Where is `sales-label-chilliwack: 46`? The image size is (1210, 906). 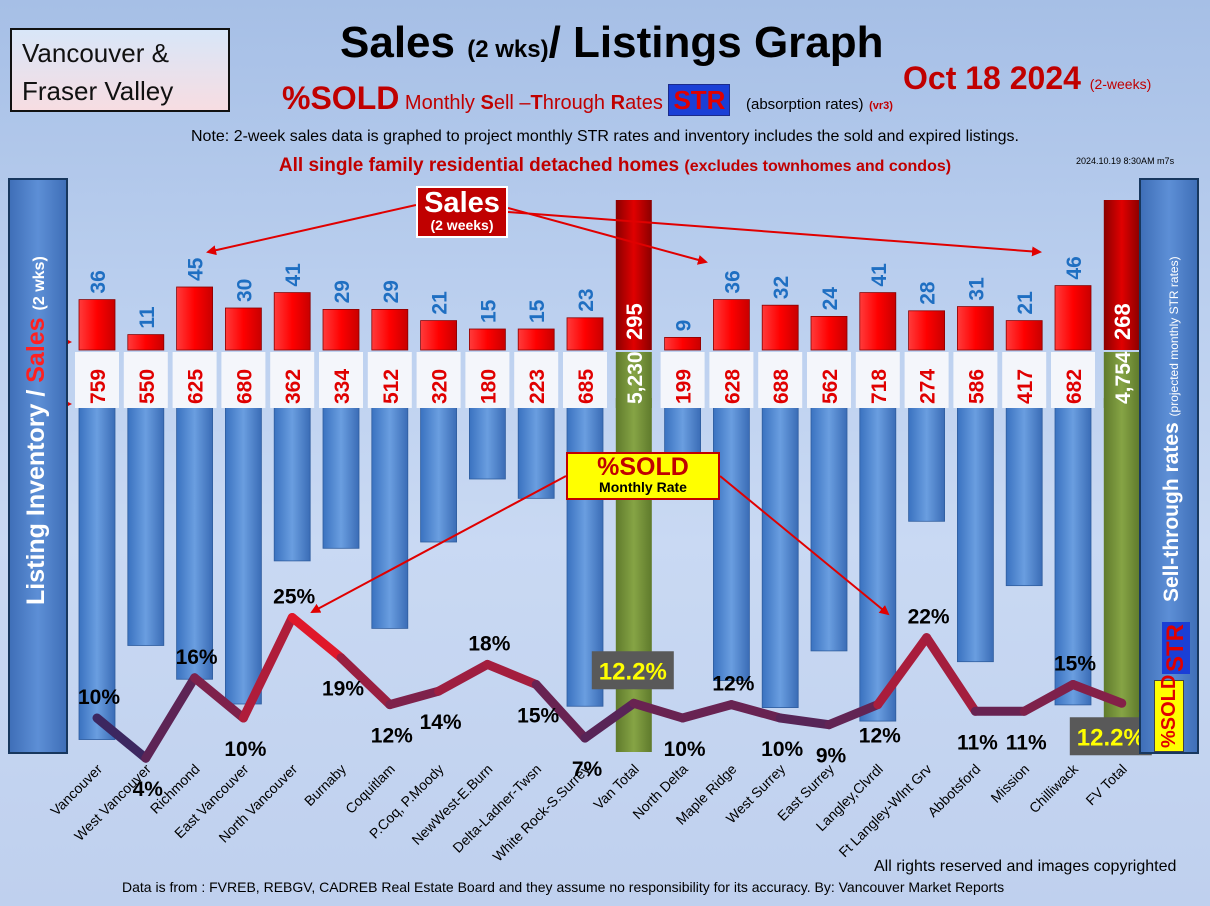
sales-label-chilliwack: 46 is located at coordinates (1074, 267).